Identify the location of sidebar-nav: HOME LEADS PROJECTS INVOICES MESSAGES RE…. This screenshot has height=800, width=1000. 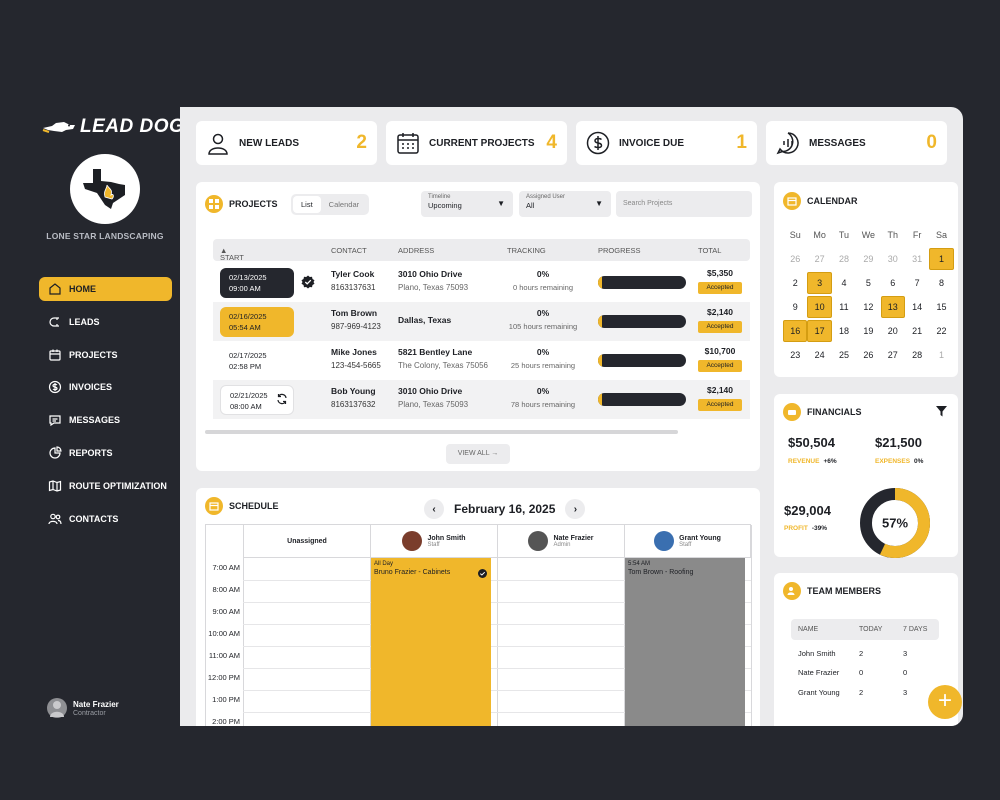
(105, 408).